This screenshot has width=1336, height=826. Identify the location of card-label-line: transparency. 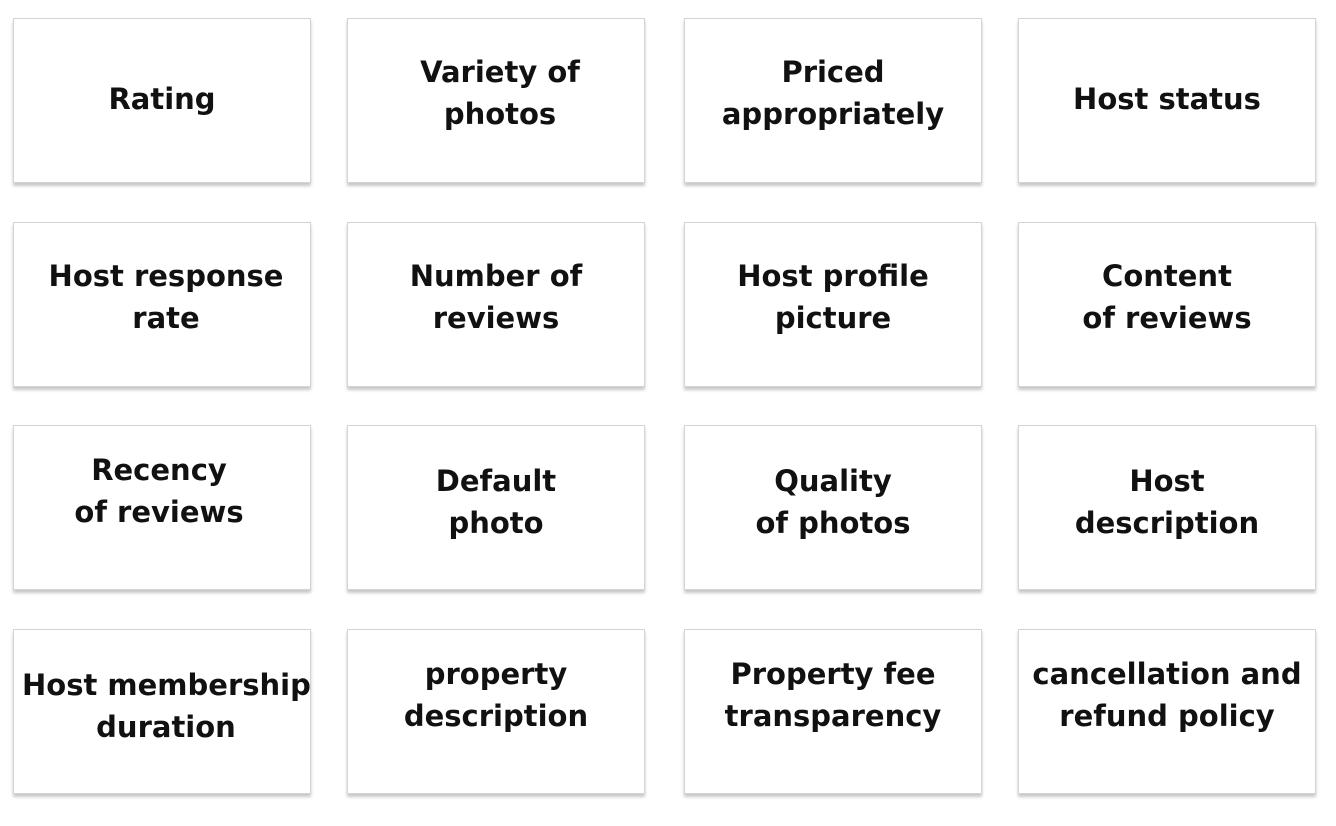
(833, 716).